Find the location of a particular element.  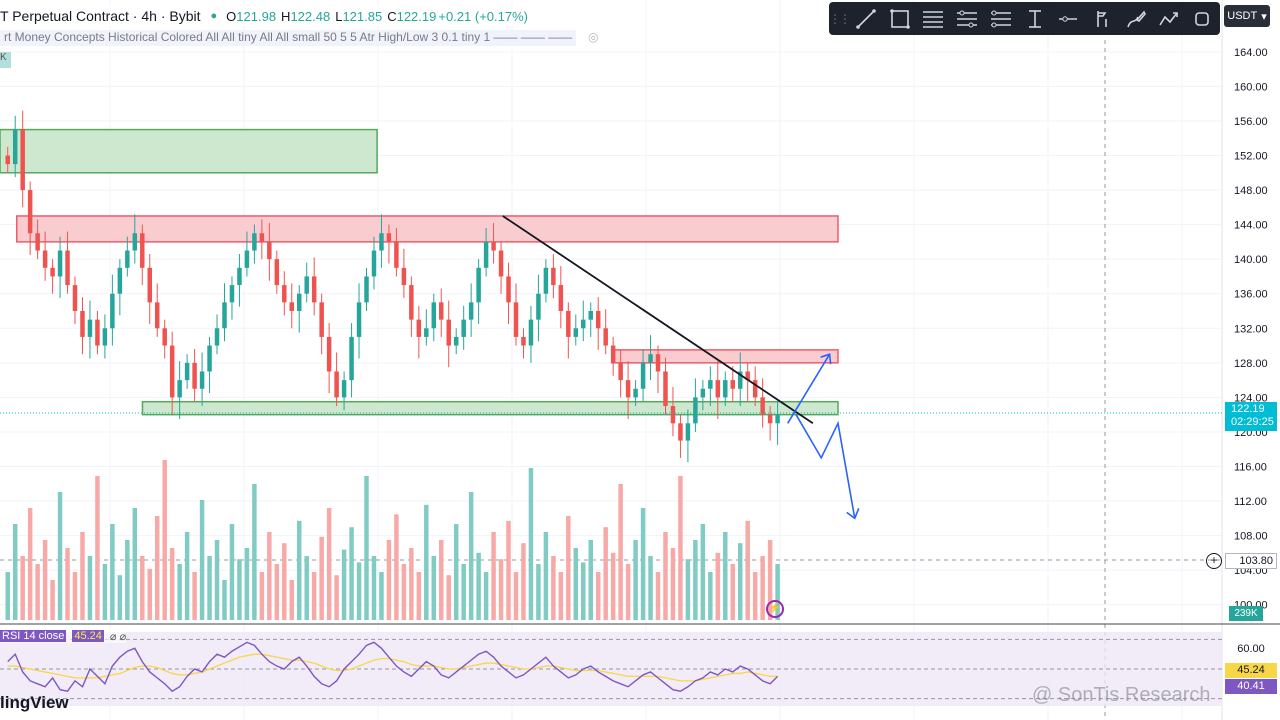

rsi-ma-line is located at coordinates (392, 667).